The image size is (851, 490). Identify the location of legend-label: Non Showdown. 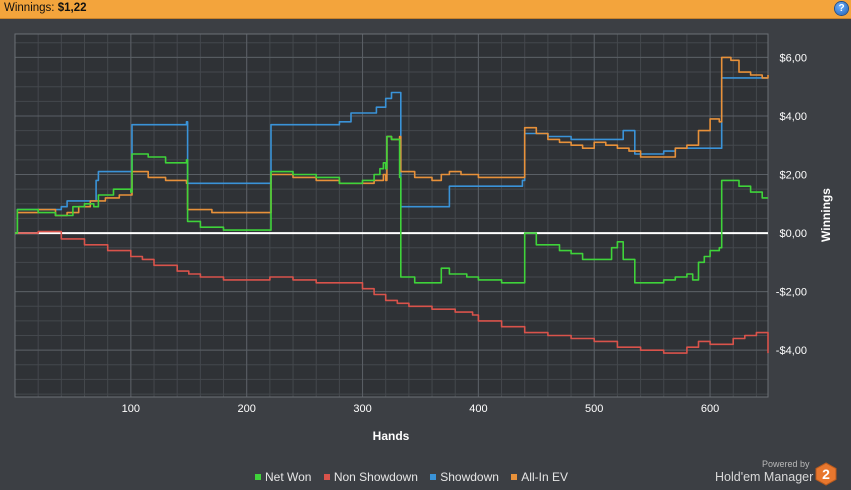
(375, 477).